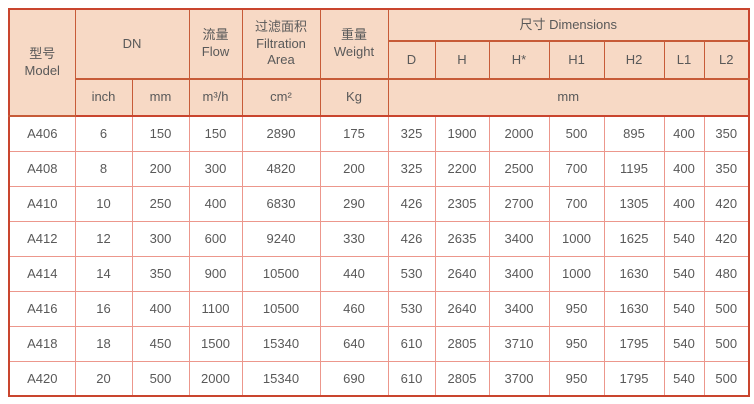 Image resolution: width=754 pixels, height=404 pixels. What do you see at coordinates (42, 133) in the screenshot?
I see `cell-model: A406` at bounding box center [42, 133].